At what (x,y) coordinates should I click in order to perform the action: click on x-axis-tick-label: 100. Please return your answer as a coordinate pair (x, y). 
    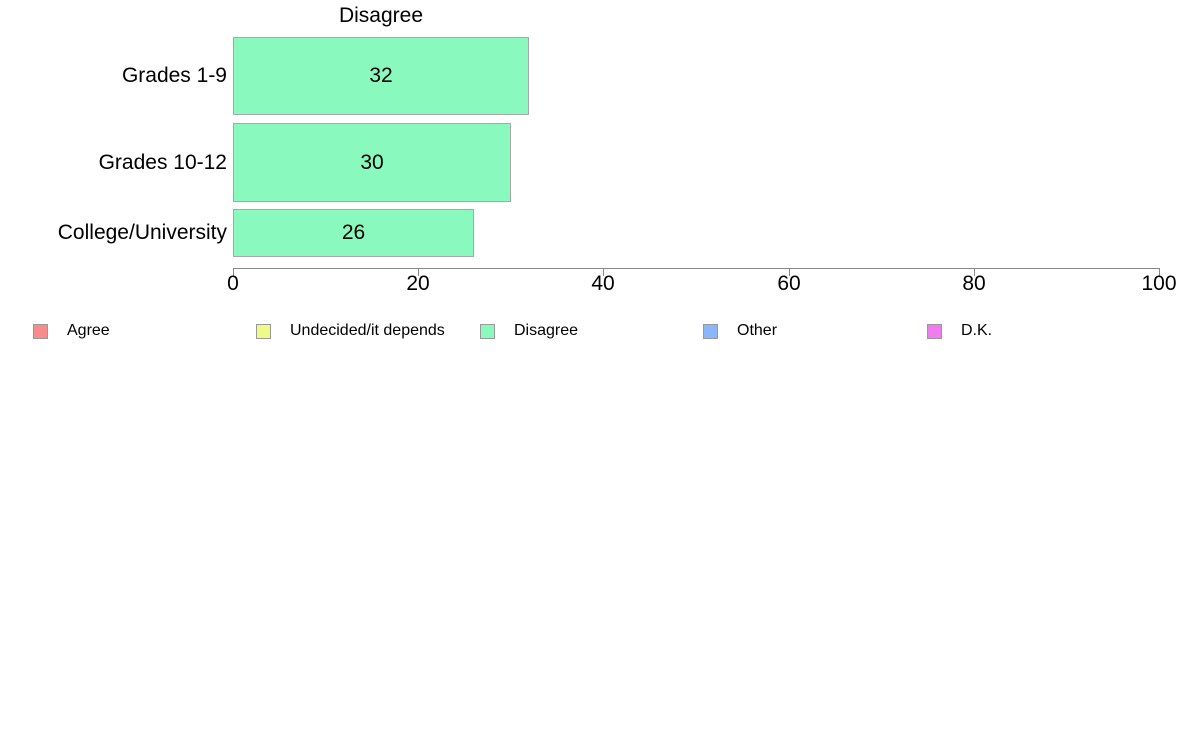
    Looking at the image, I should click on (1159, 283).